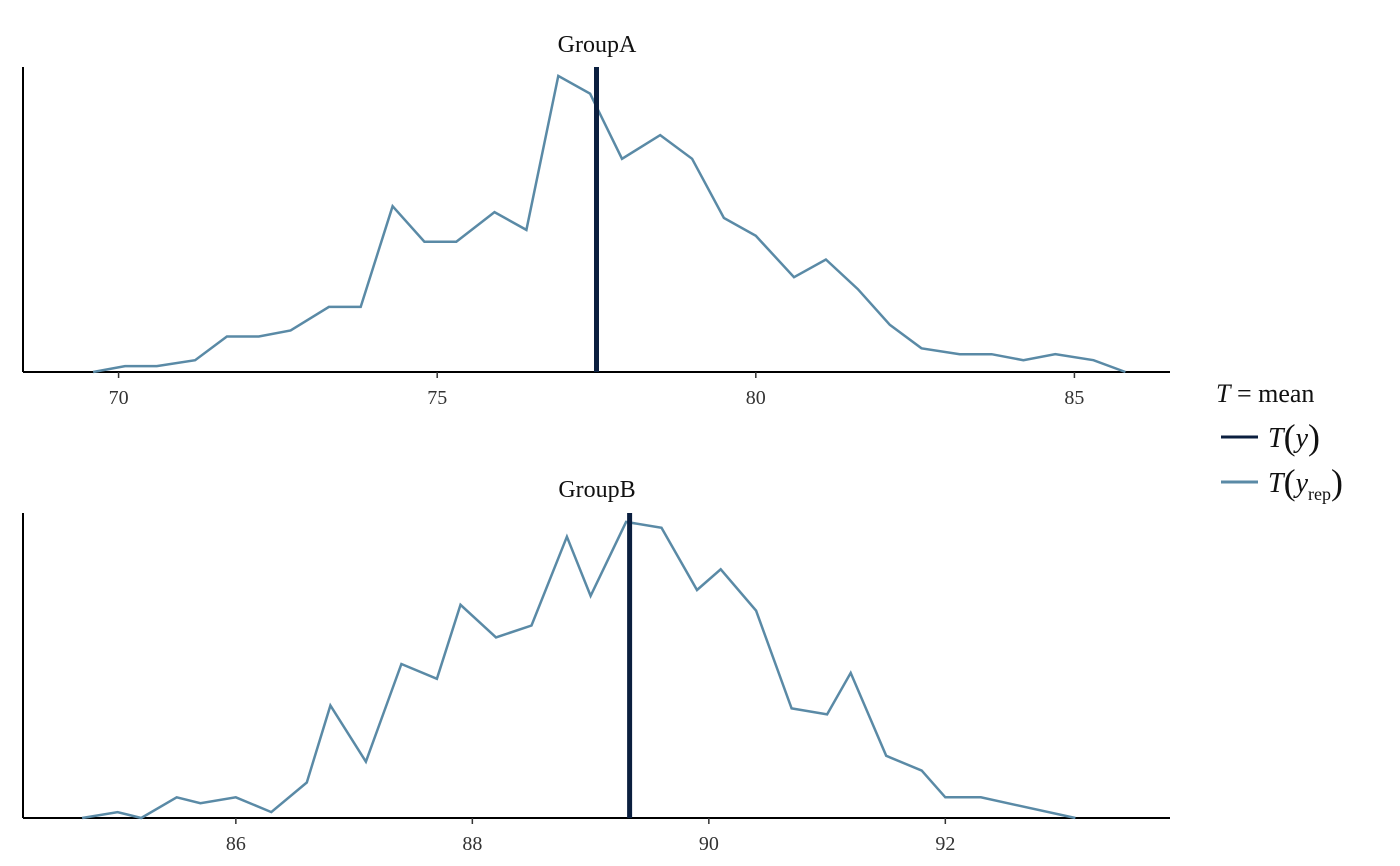 The width and height of the screenshot is (1400, 866). Describe the element at coordinates (709, 844) in the screenshot. I see `x-tick-label: 90` at that location.